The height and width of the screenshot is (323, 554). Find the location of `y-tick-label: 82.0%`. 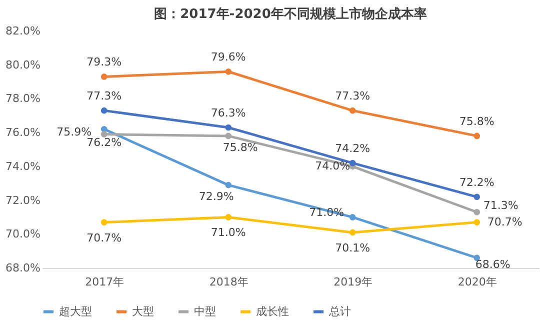

y-tick-label: 82.0% is located at coordinates (23, 31).